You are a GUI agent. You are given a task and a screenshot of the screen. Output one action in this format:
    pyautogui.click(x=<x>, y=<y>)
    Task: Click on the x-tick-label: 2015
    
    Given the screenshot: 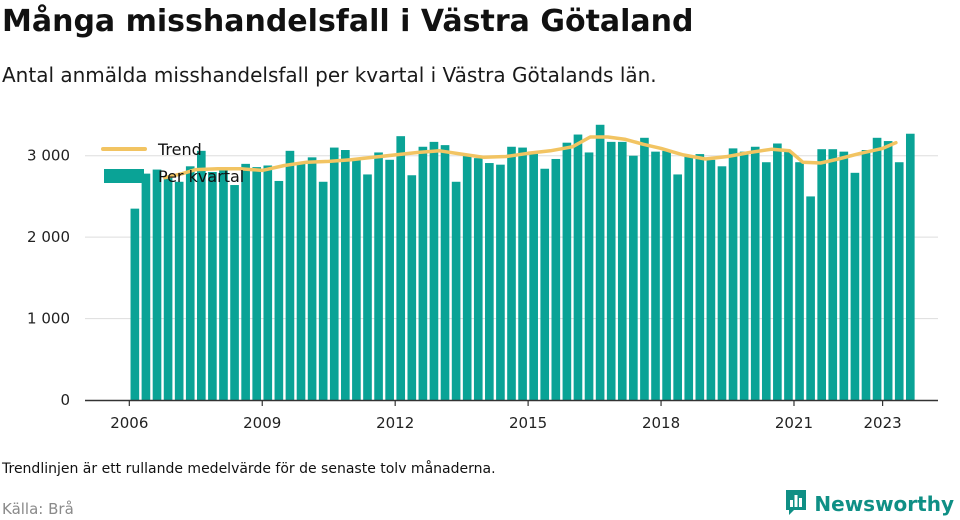 What is the action you would take?
    pyautogui.click(x=528, y=423)
    